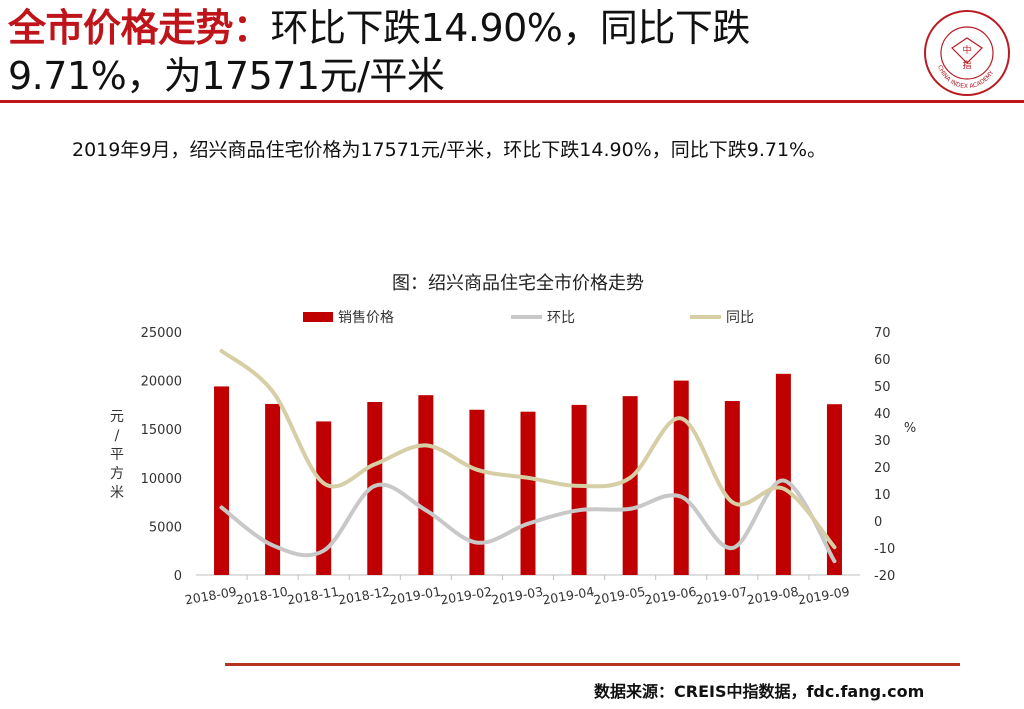 The image size is (1024, 709). What do you see at coordinates (466, 596) in the screenshot?
I see `x-tick-label: 2019-02` at bounding box center [466, 596].